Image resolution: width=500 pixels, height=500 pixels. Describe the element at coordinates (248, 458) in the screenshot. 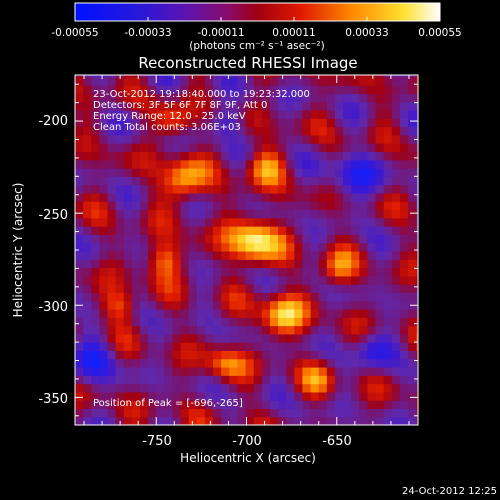

I see `x-axis-title: Heliocentric X (arcsec)` at that location.